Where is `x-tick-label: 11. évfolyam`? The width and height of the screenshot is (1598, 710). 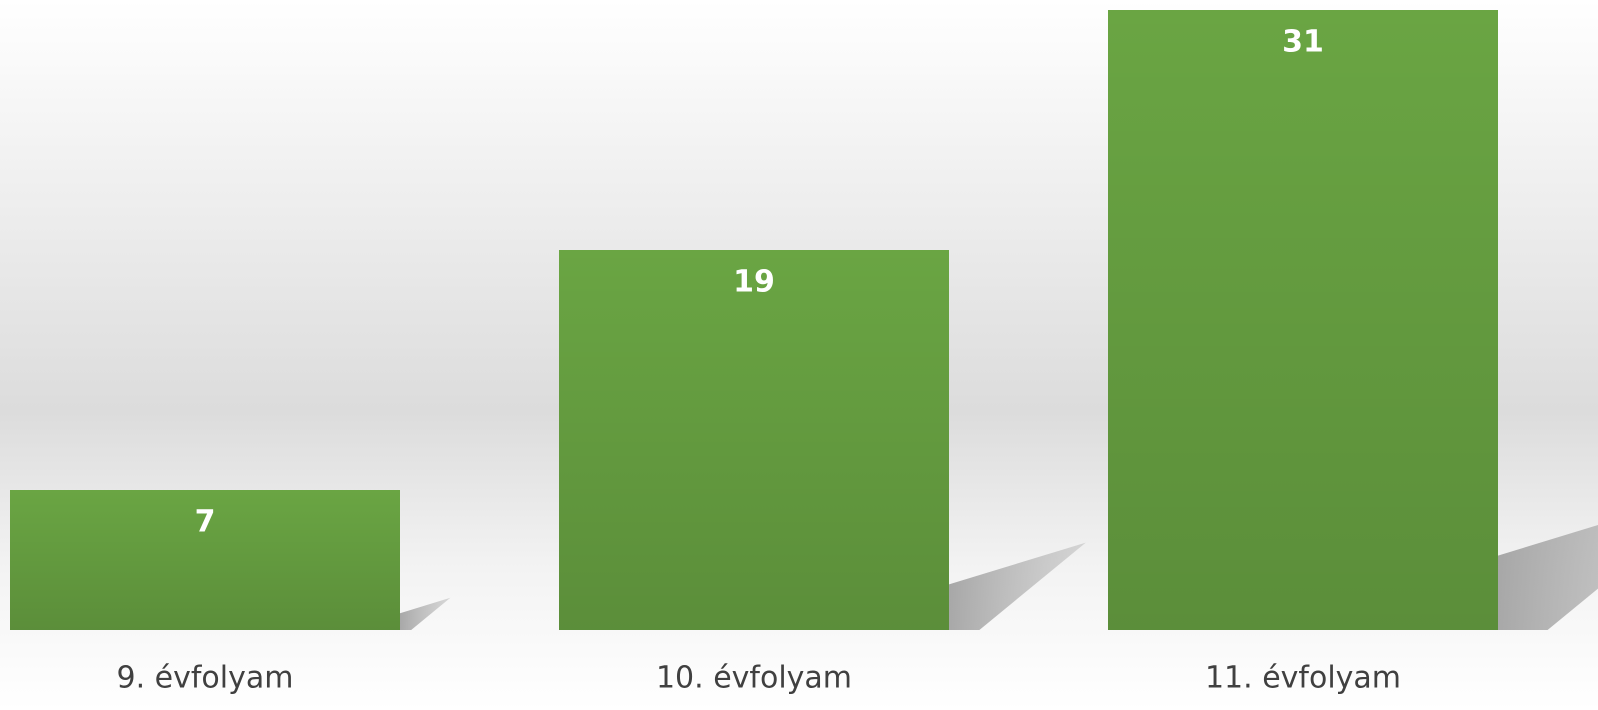
x-tick-label: 11. évfolyam is located at coordinates (1303, 678).